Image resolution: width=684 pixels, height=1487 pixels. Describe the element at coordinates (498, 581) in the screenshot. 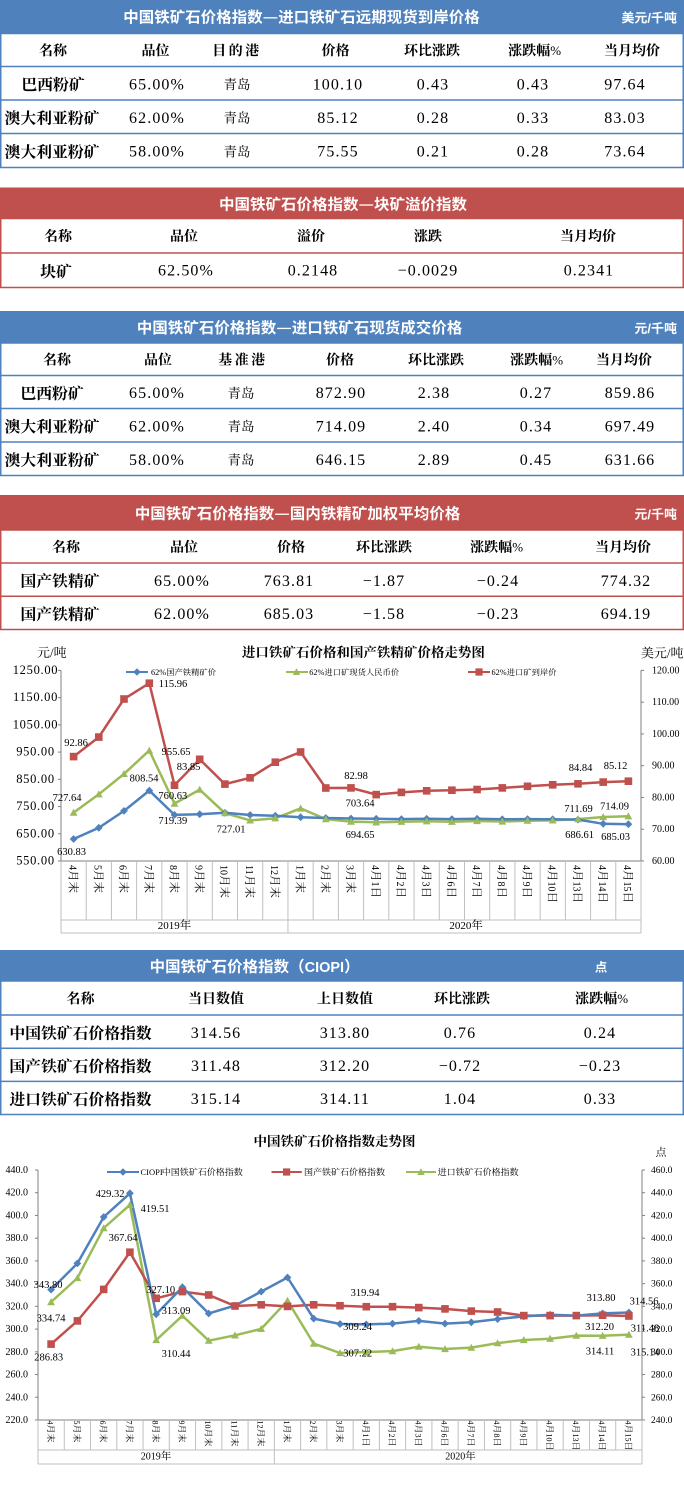

I see `svg-text: −0.24` at that location.